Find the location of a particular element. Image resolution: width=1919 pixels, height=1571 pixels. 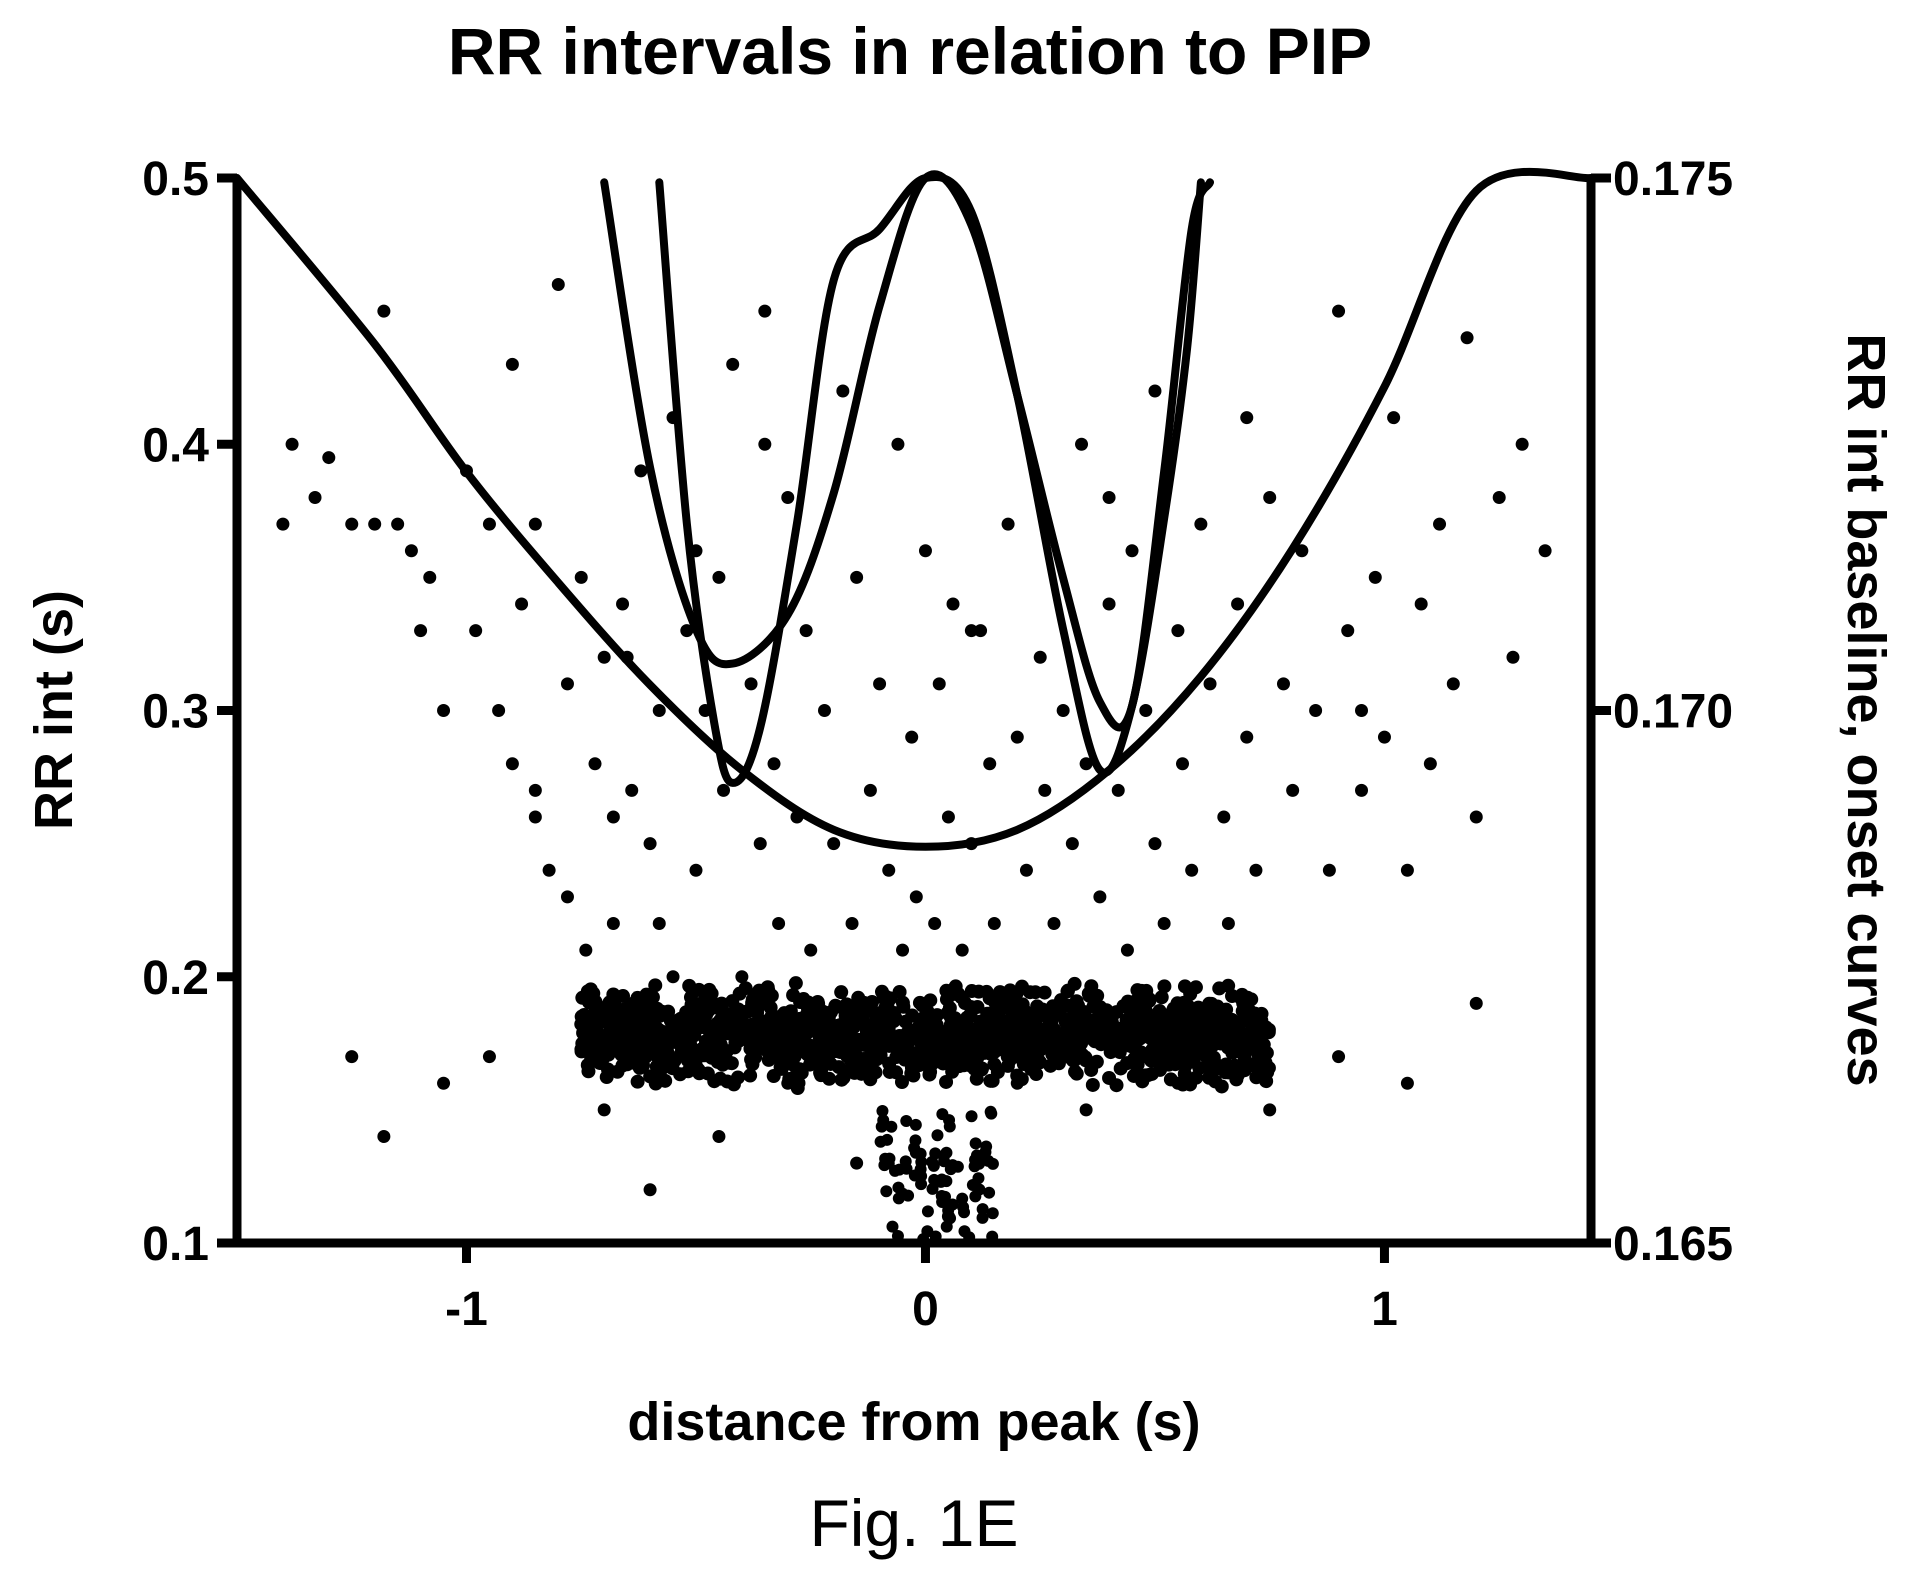

y2-tick-label: 0.175 is located at coordinates (1673, 179).